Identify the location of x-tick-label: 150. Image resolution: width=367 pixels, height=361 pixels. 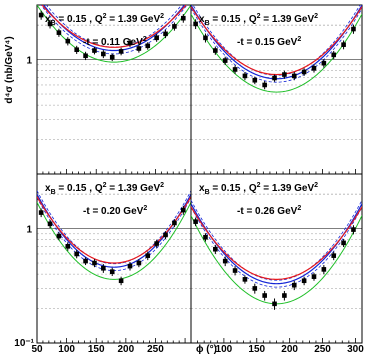
(96, 349).